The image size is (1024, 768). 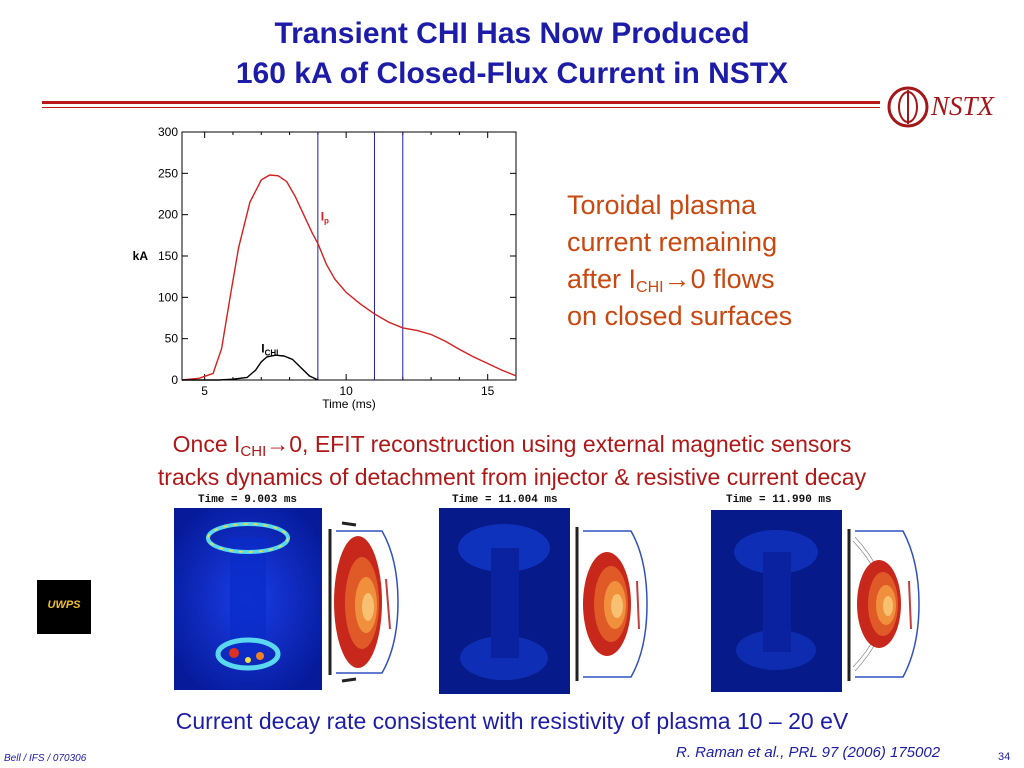 I want to click on series-label-ip: Ip, so click(x=325, y=217).